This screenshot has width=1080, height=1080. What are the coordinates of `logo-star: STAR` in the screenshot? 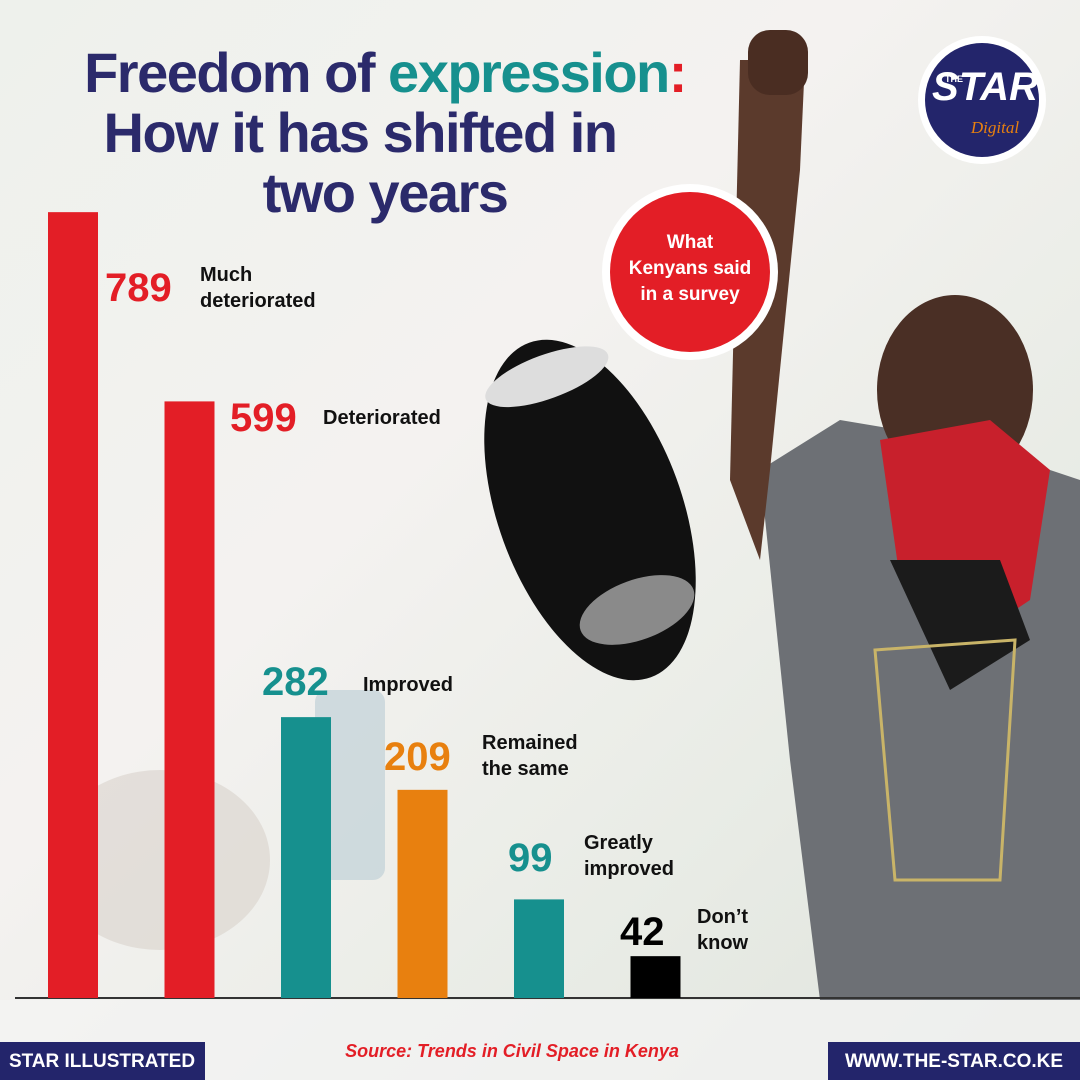 It's located at (985, 87).